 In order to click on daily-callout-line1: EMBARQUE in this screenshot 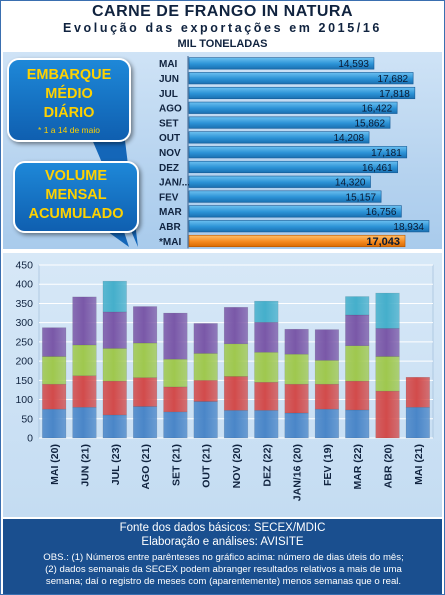, I will do `click(69, 75)`.